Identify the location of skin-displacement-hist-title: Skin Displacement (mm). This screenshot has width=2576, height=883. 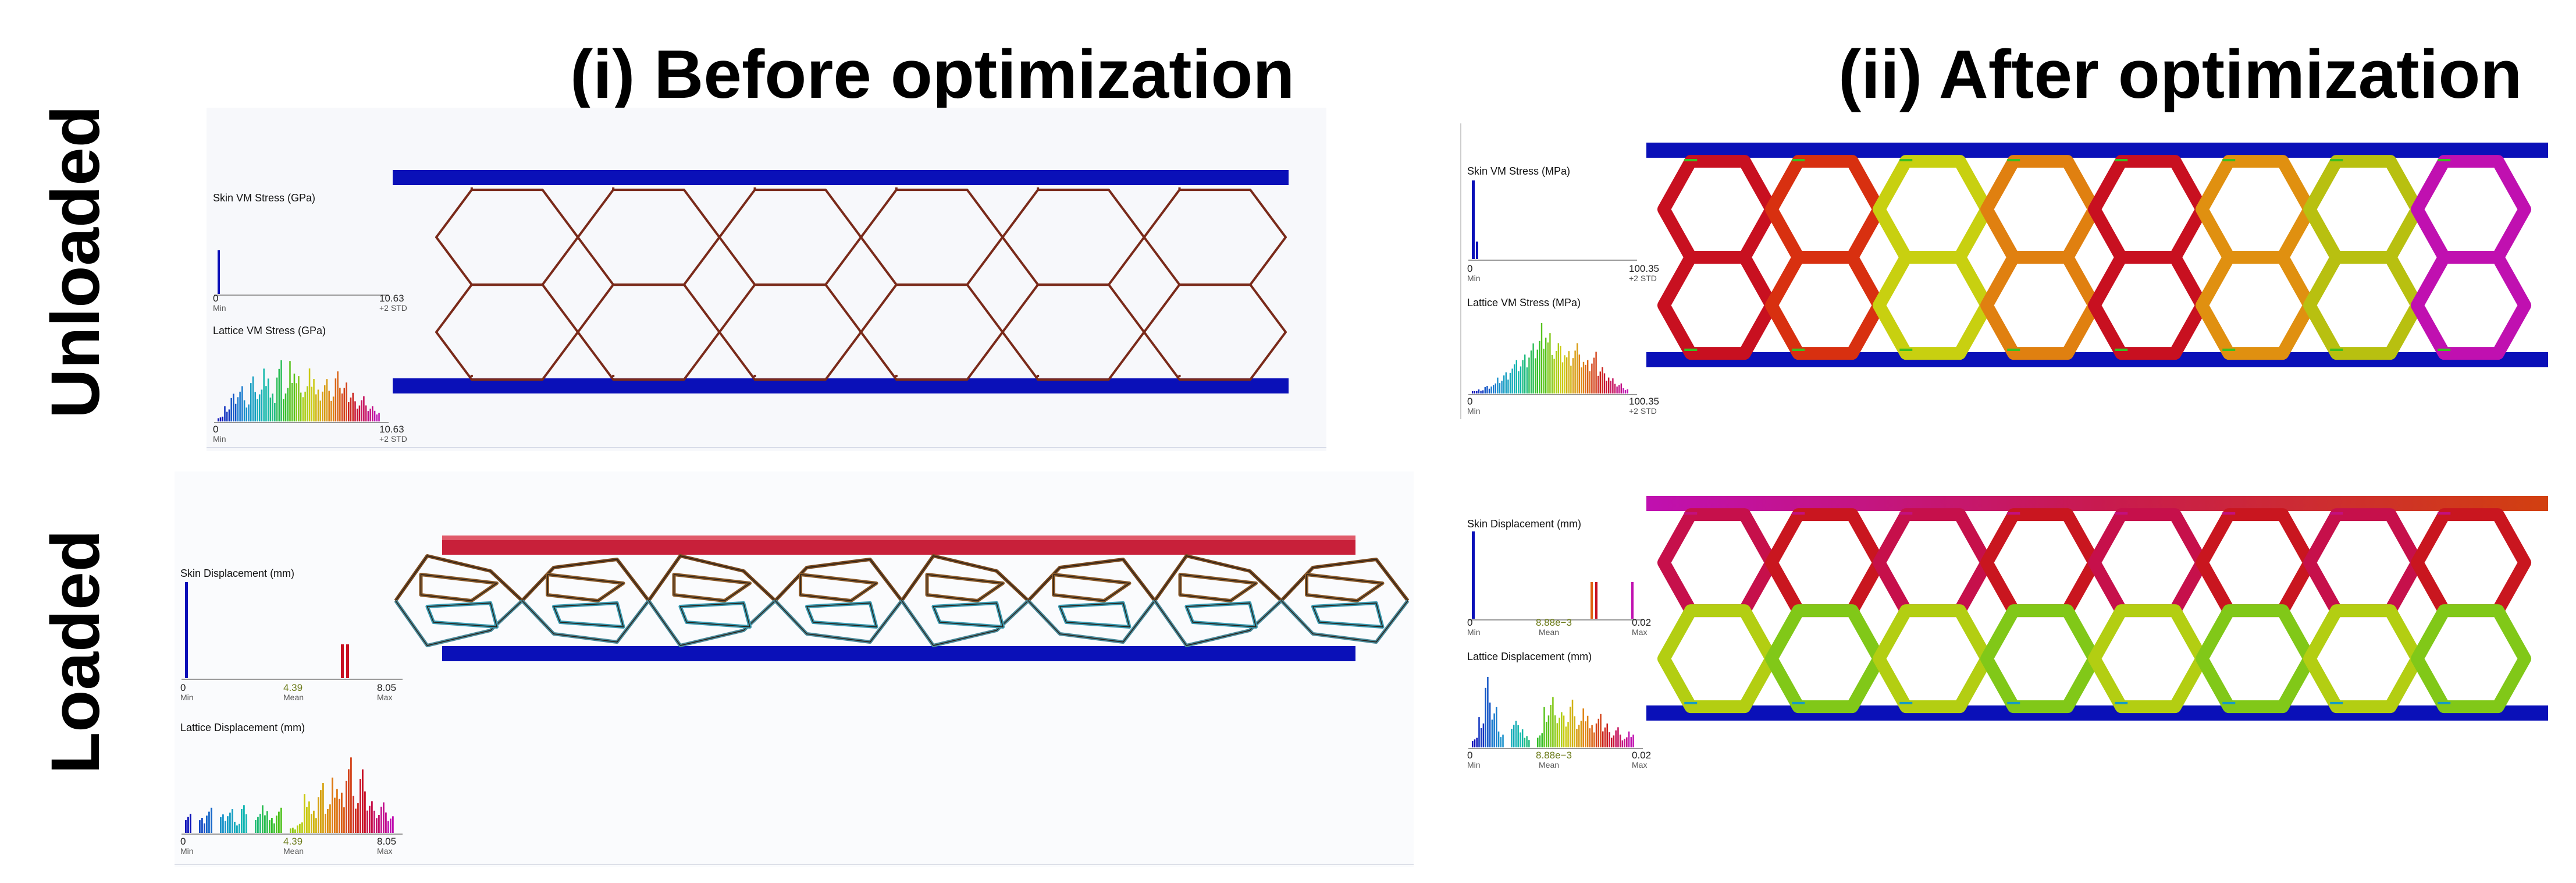
(238, 573).